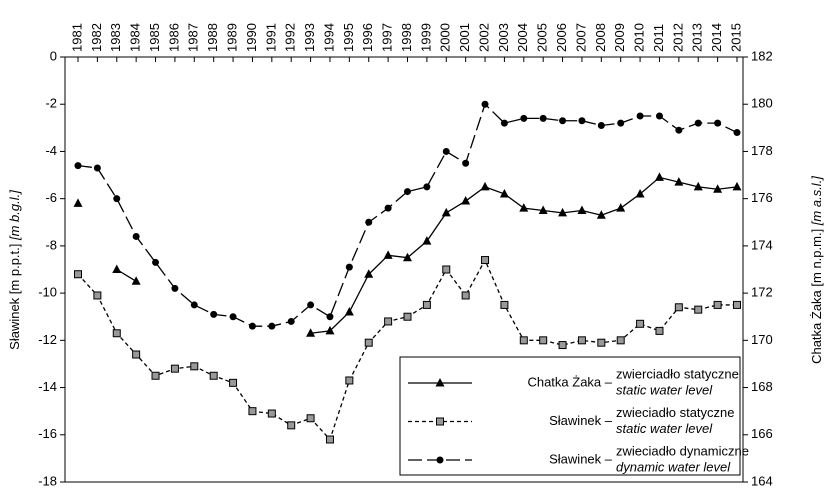  I want to click on x-tick-label: 2006, so click(561, 37).